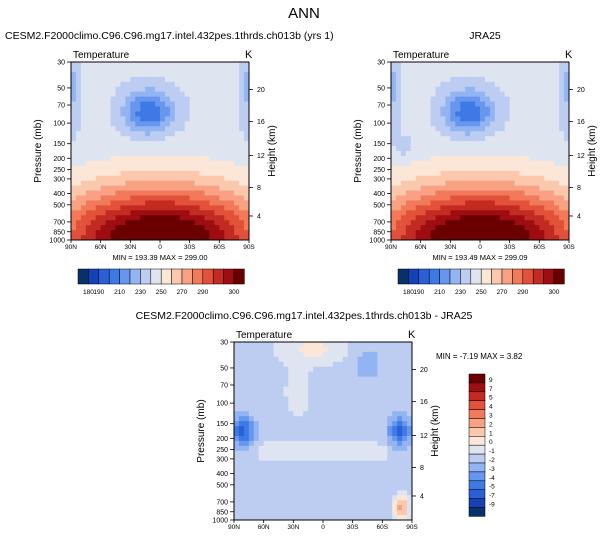 The image size is (609, 538). Describe the element at coordinates (450, 247) in the screenshot. I see `x-tick-label: 30N` at that location.